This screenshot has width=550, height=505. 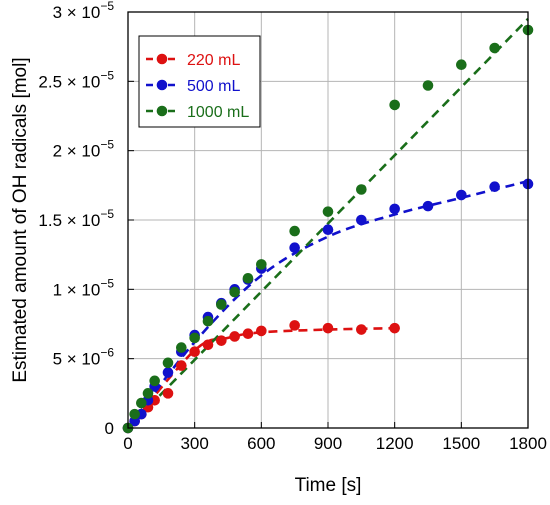 I want to click on y-tick-label: 0, so click(x=109, y=428).